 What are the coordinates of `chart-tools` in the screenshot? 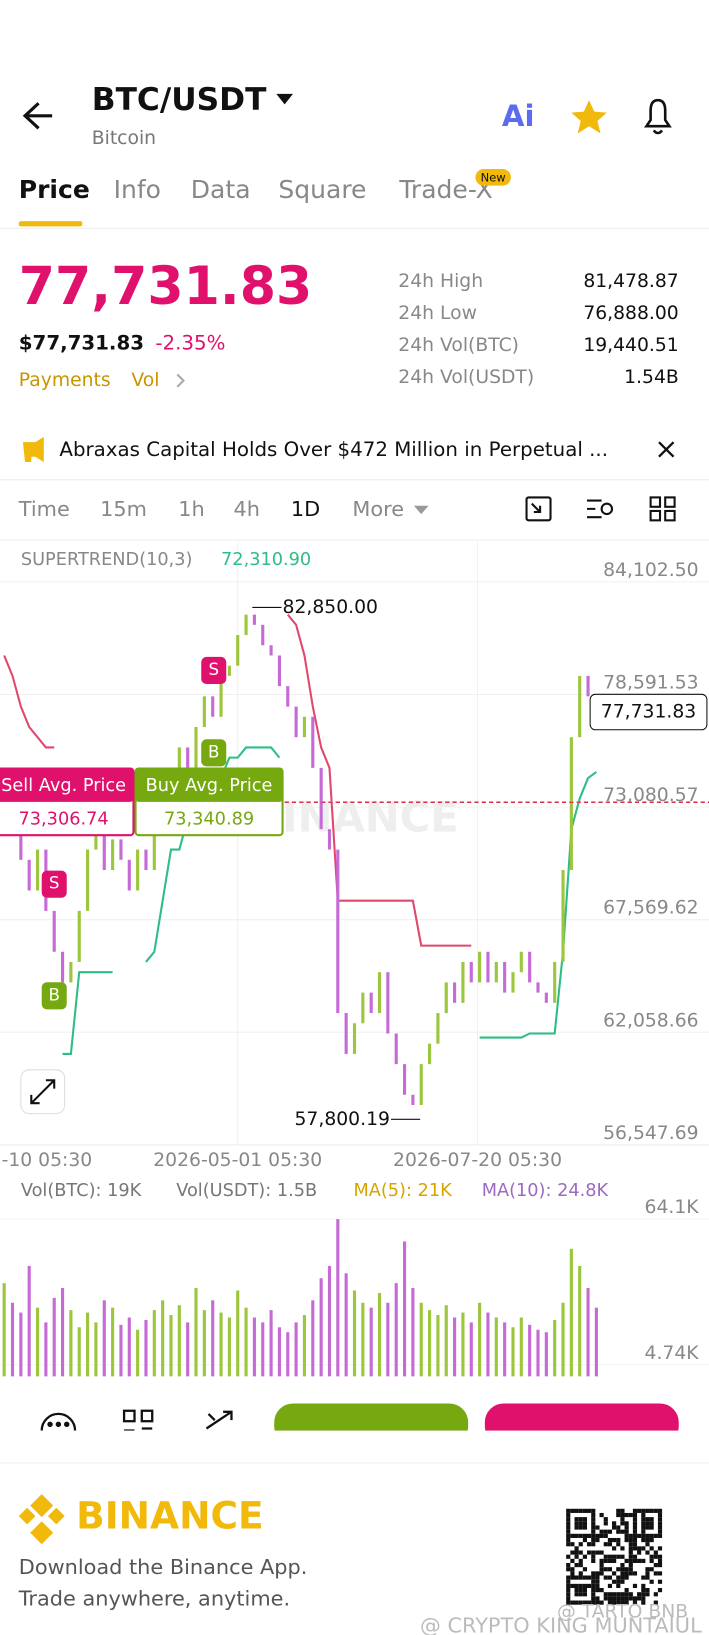 It's located at (600, 509).